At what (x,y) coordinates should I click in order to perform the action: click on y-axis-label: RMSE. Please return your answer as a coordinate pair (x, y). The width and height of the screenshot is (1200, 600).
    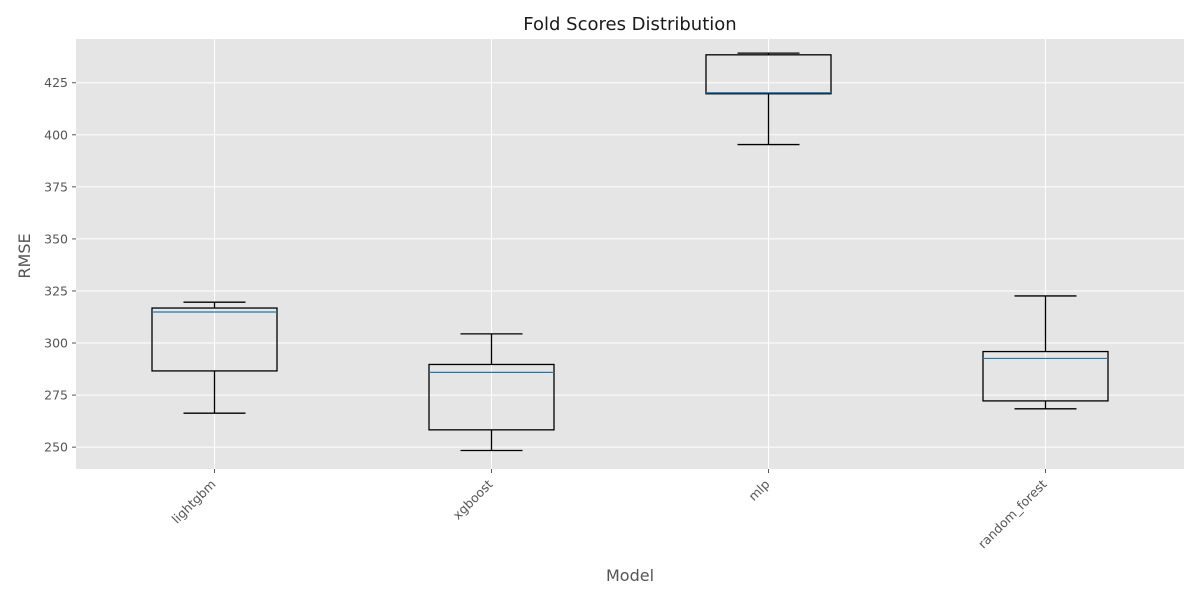
    Looking at the image, I should click on (24, 255).